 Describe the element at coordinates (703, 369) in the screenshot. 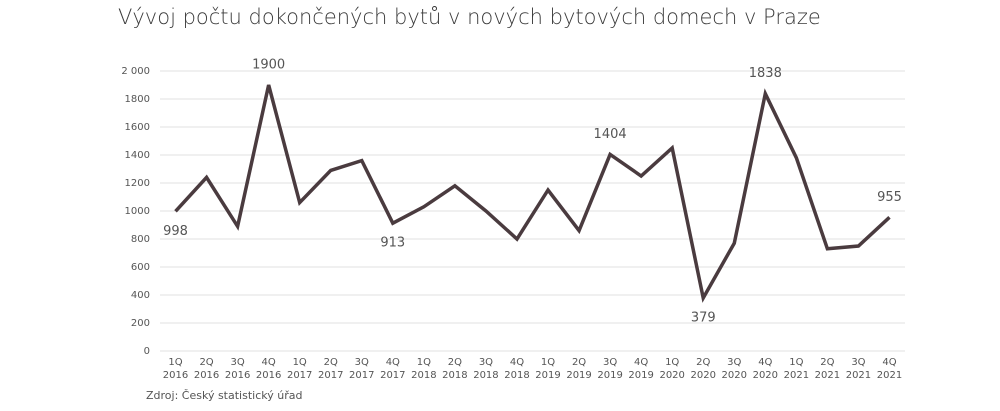

I see `x-tick-label: 2Q 2020` at that location.